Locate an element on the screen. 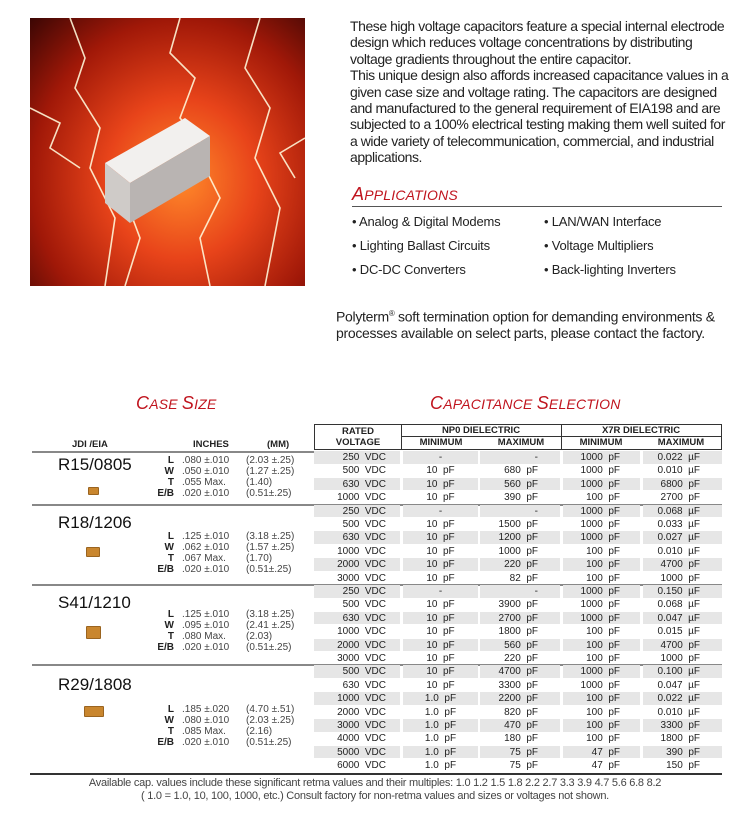  dimension-row: L .185 ±.020 (4.70 ±.51) is located at coordinates (222, 710).